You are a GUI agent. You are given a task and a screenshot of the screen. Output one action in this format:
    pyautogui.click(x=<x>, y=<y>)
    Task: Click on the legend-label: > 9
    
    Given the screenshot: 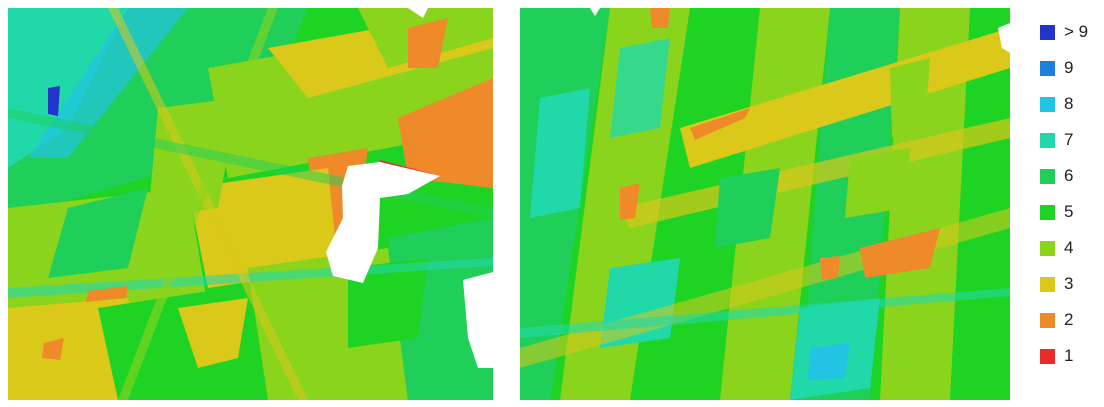 What is the action you would take?
    pyautogui.click(x=1076, y=31)
    